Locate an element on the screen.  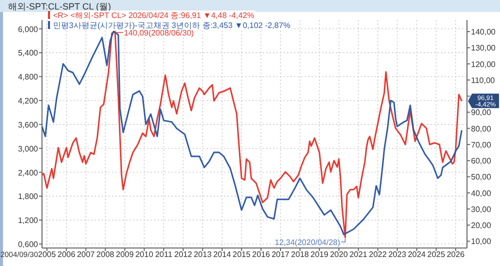
y2-tick-label: 130,00 is located at coordinates (483, 48).